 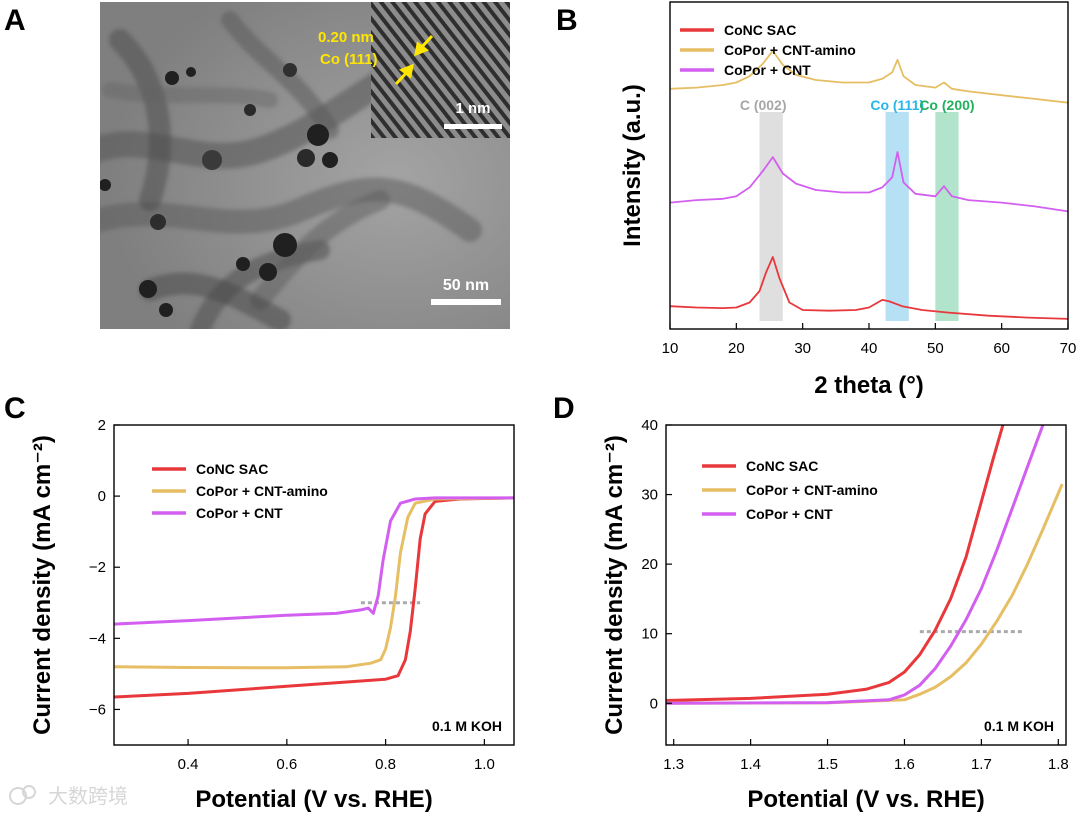 What do you see at coordinates (97, 709) in the screenshot?
I see `y-tick-label: −6` at bounding box center [97, 709].